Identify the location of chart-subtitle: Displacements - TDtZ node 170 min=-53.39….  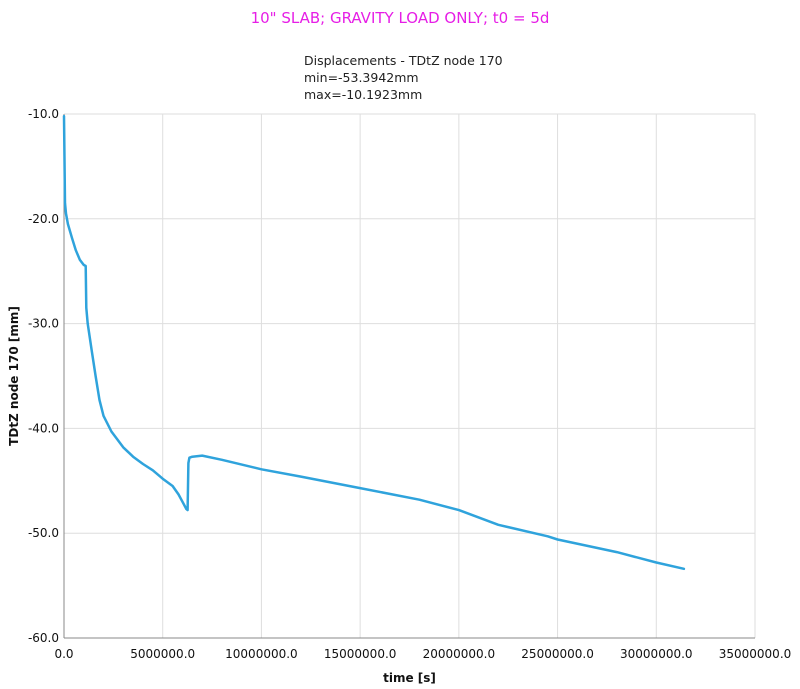
(403, 77).